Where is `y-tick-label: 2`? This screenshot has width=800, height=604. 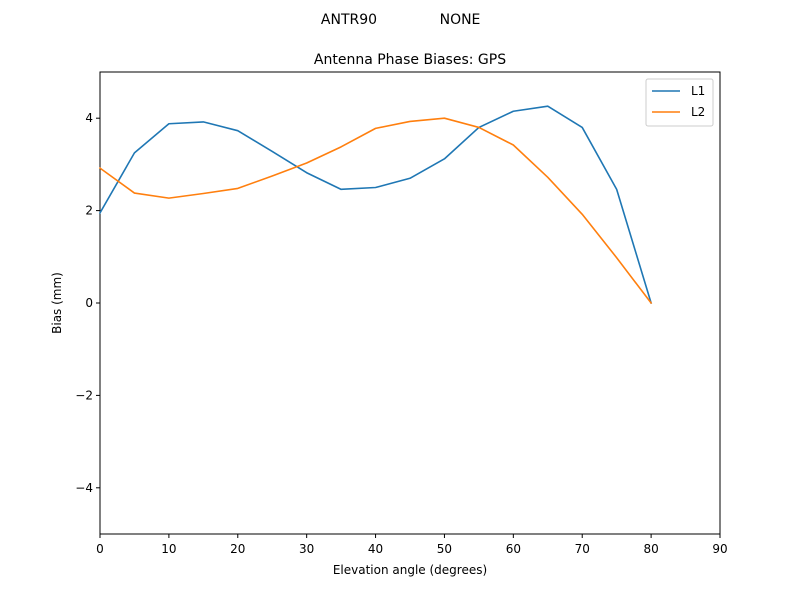 y-tick-label: 2 is located at coordinates (89, 211).